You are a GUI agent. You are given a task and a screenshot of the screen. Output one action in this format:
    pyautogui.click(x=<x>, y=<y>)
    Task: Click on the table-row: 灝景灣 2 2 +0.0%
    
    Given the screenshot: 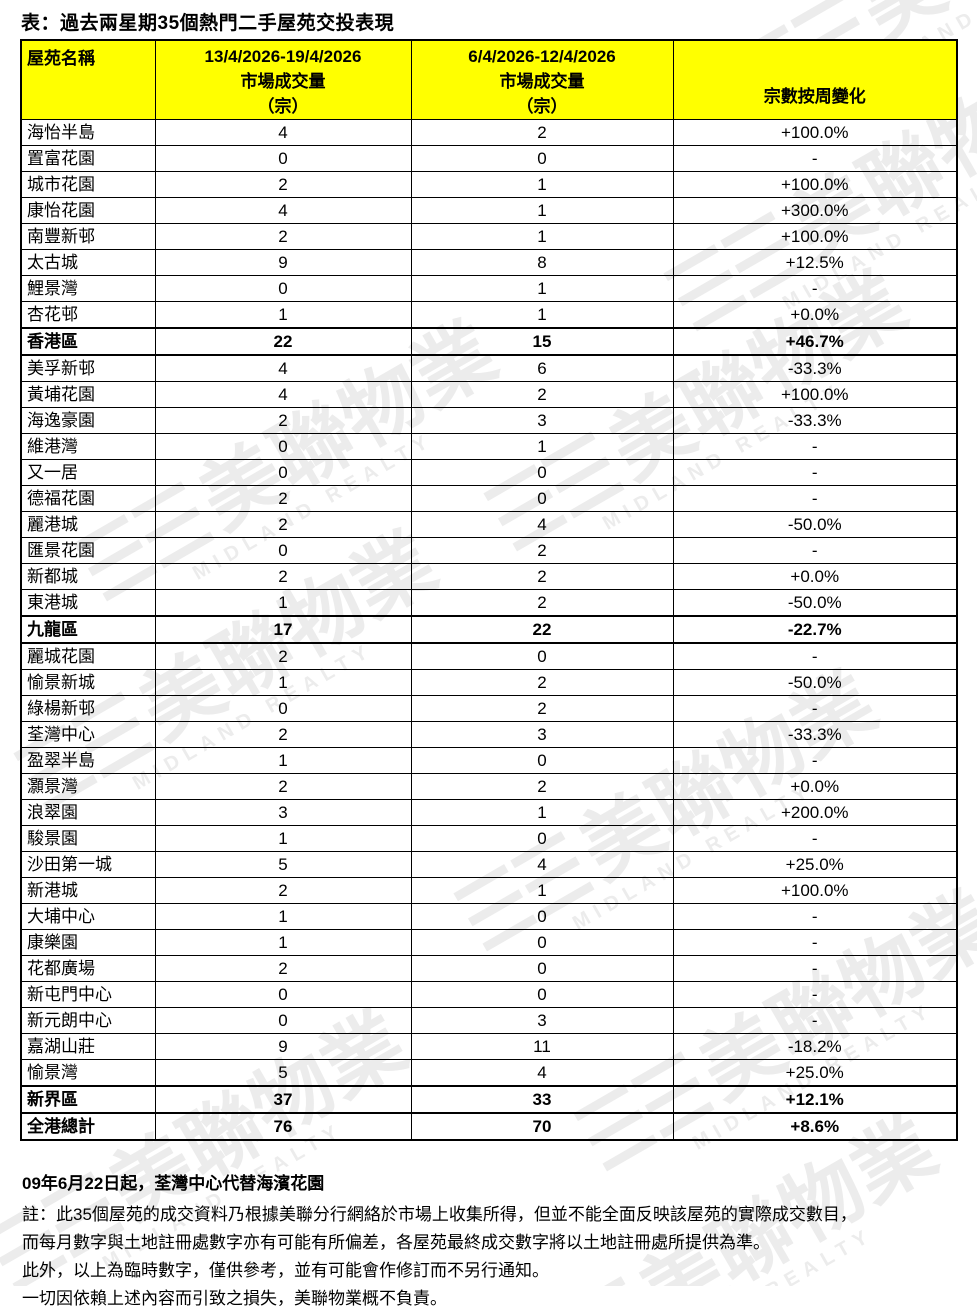 What is the action you would take?
    pyautogui.click(x=489, y=786)
    